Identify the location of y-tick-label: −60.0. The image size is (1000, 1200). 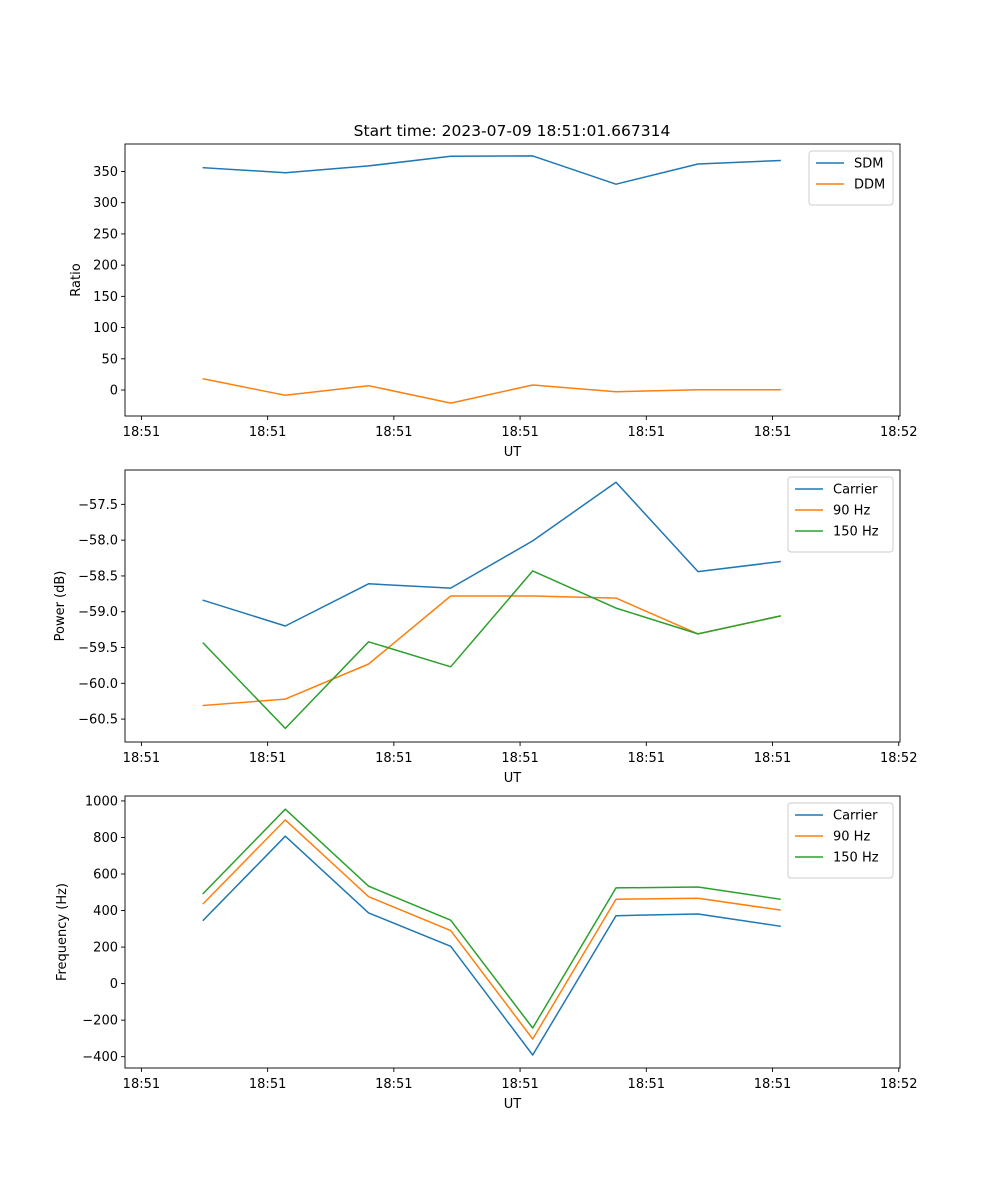
(98, 684).